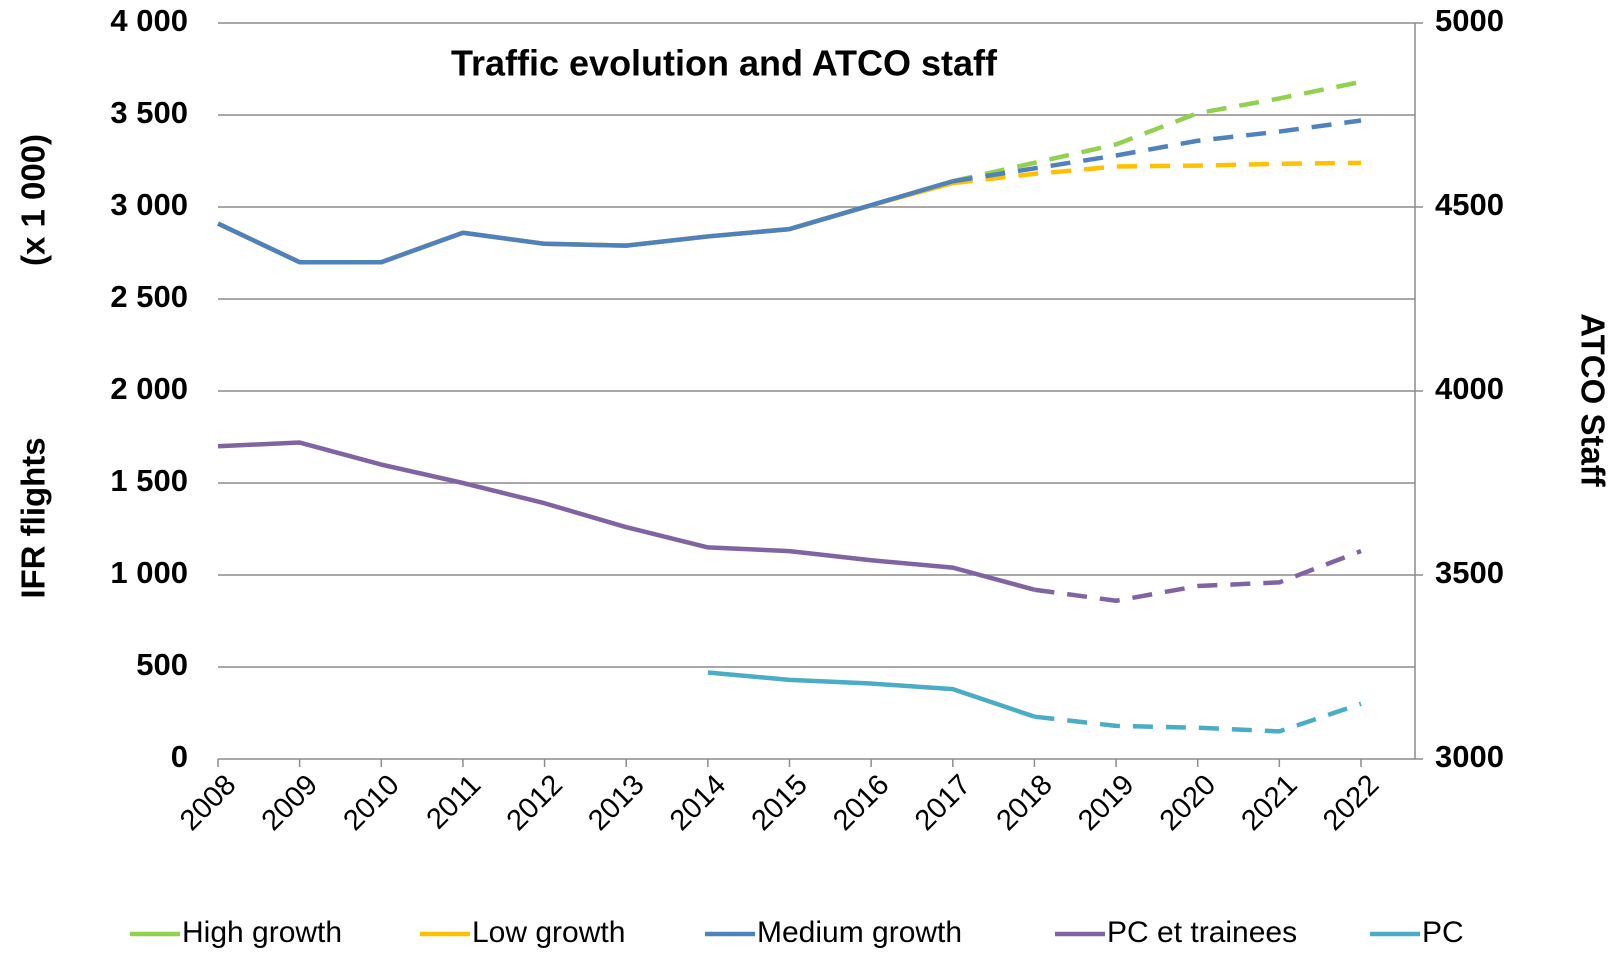 The height and width of the screenshot is (960, 1621). What do you see at coordinates (290, 803) in the screenshot?
I see `x-tick-label: 2009` at bounding box center [290, 803].